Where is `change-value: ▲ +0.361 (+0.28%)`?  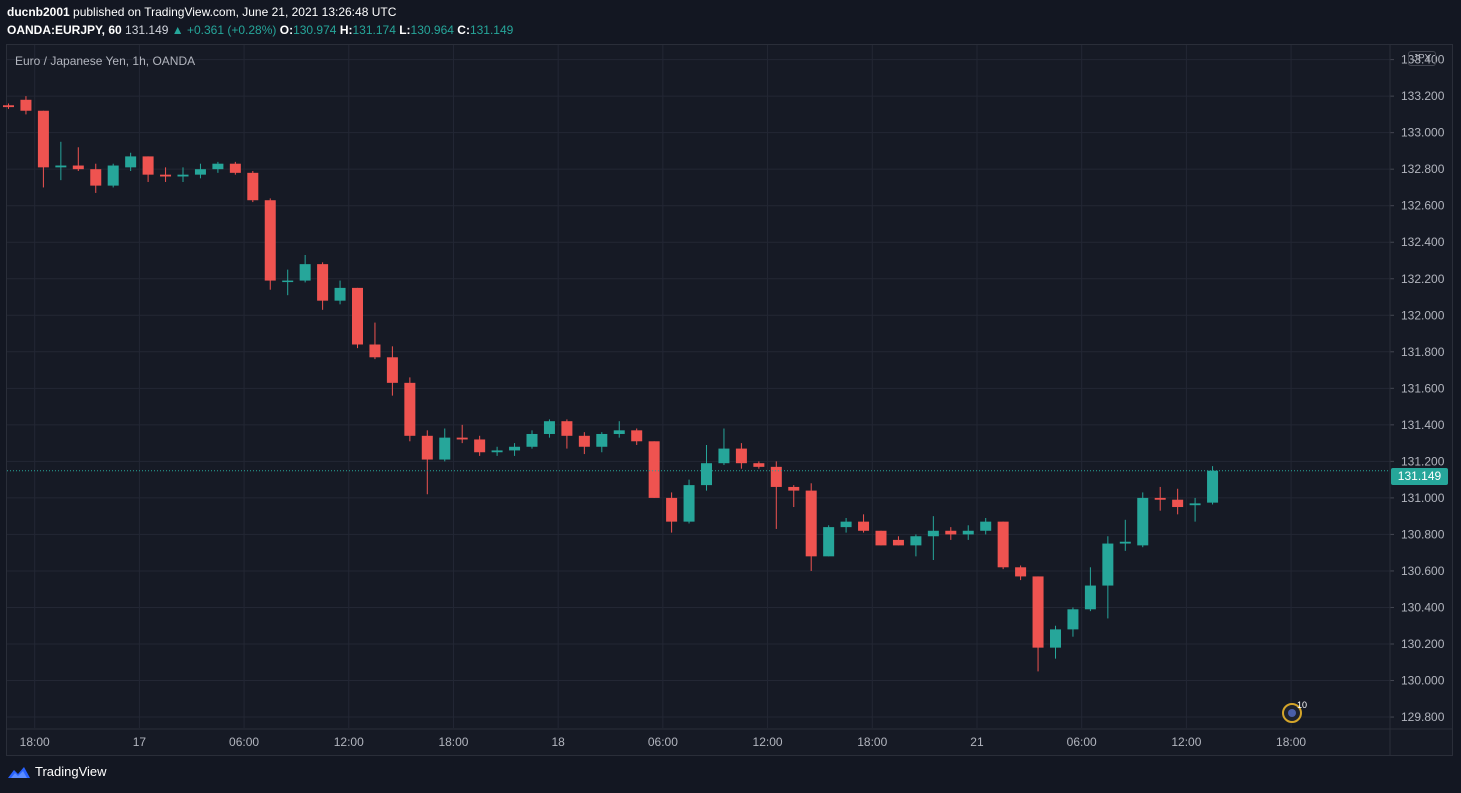
change-value: ▲ +0.361 (+0.28%) is located at coordinates (224, 30).